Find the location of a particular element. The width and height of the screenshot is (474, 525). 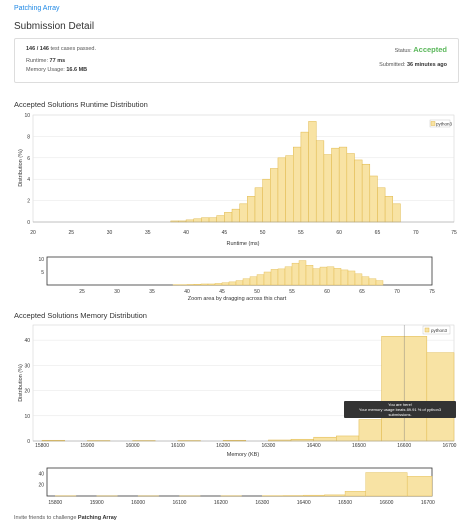

memory-y-tick-label: 40 is located at coordinates (27, 341).